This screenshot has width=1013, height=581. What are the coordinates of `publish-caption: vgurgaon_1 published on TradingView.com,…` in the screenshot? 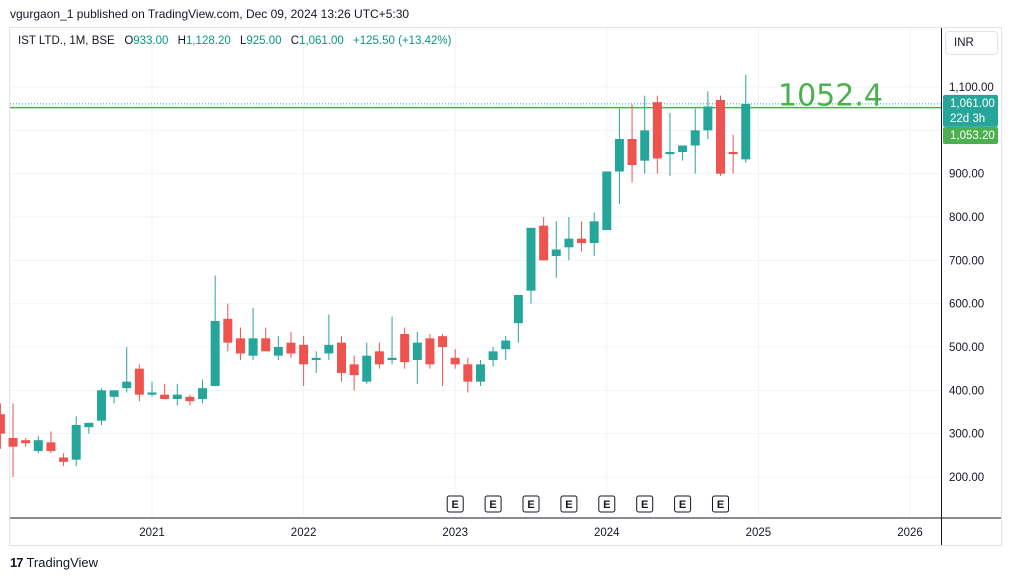 It's located at (210, 14).